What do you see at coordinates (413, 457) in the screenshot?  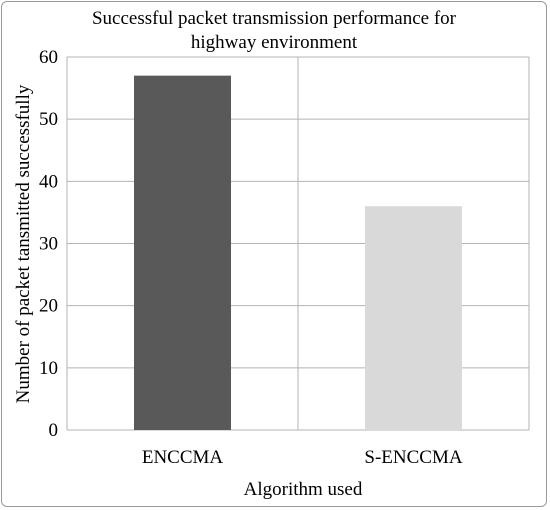 I see `x-tick-label: S-ENCCMA` at bounding box center [413, 457].